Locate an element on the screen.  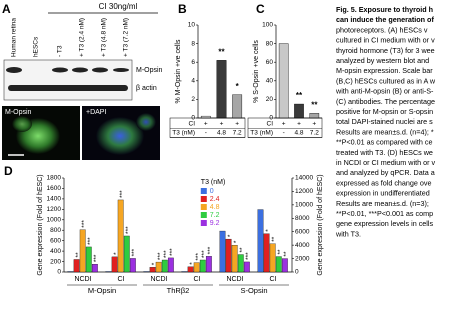
y2-tick-label: 0 is located at coordinates (297, 272).